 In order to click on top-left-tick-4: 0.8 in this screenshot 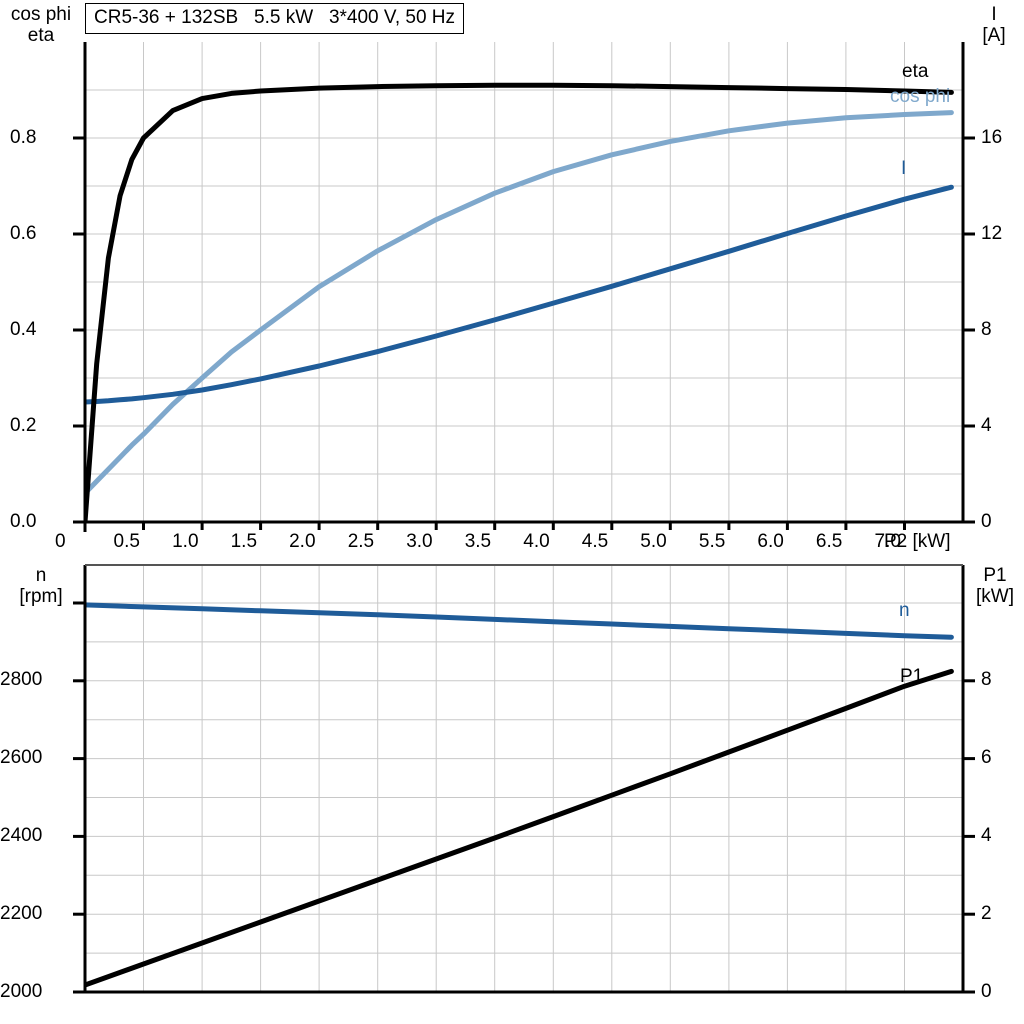, I will do `click(23, 137)`.